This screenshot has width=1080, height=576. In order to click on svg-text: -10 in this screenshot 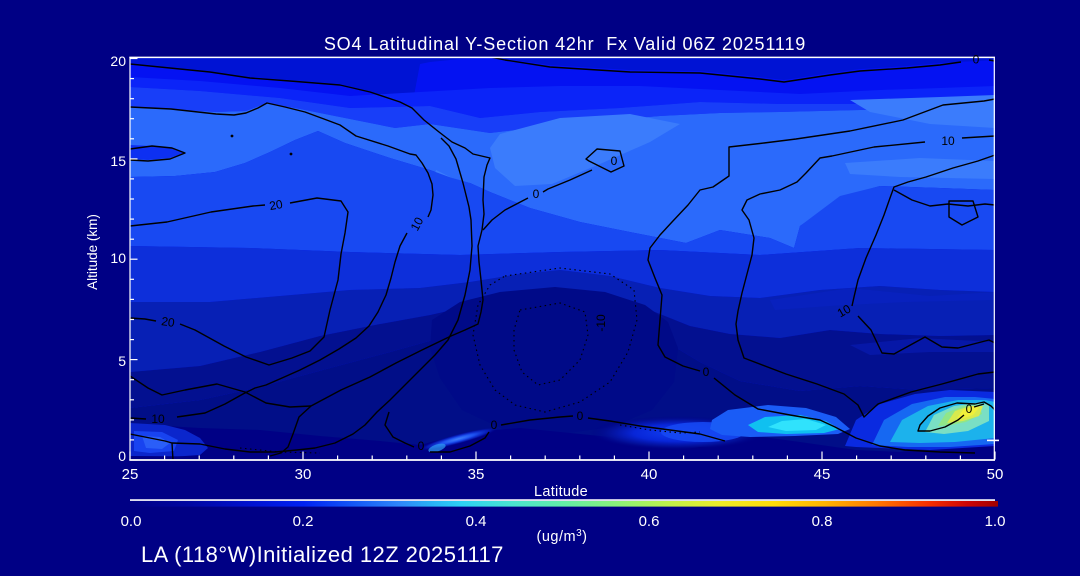, I will do `click(601, 323)`.